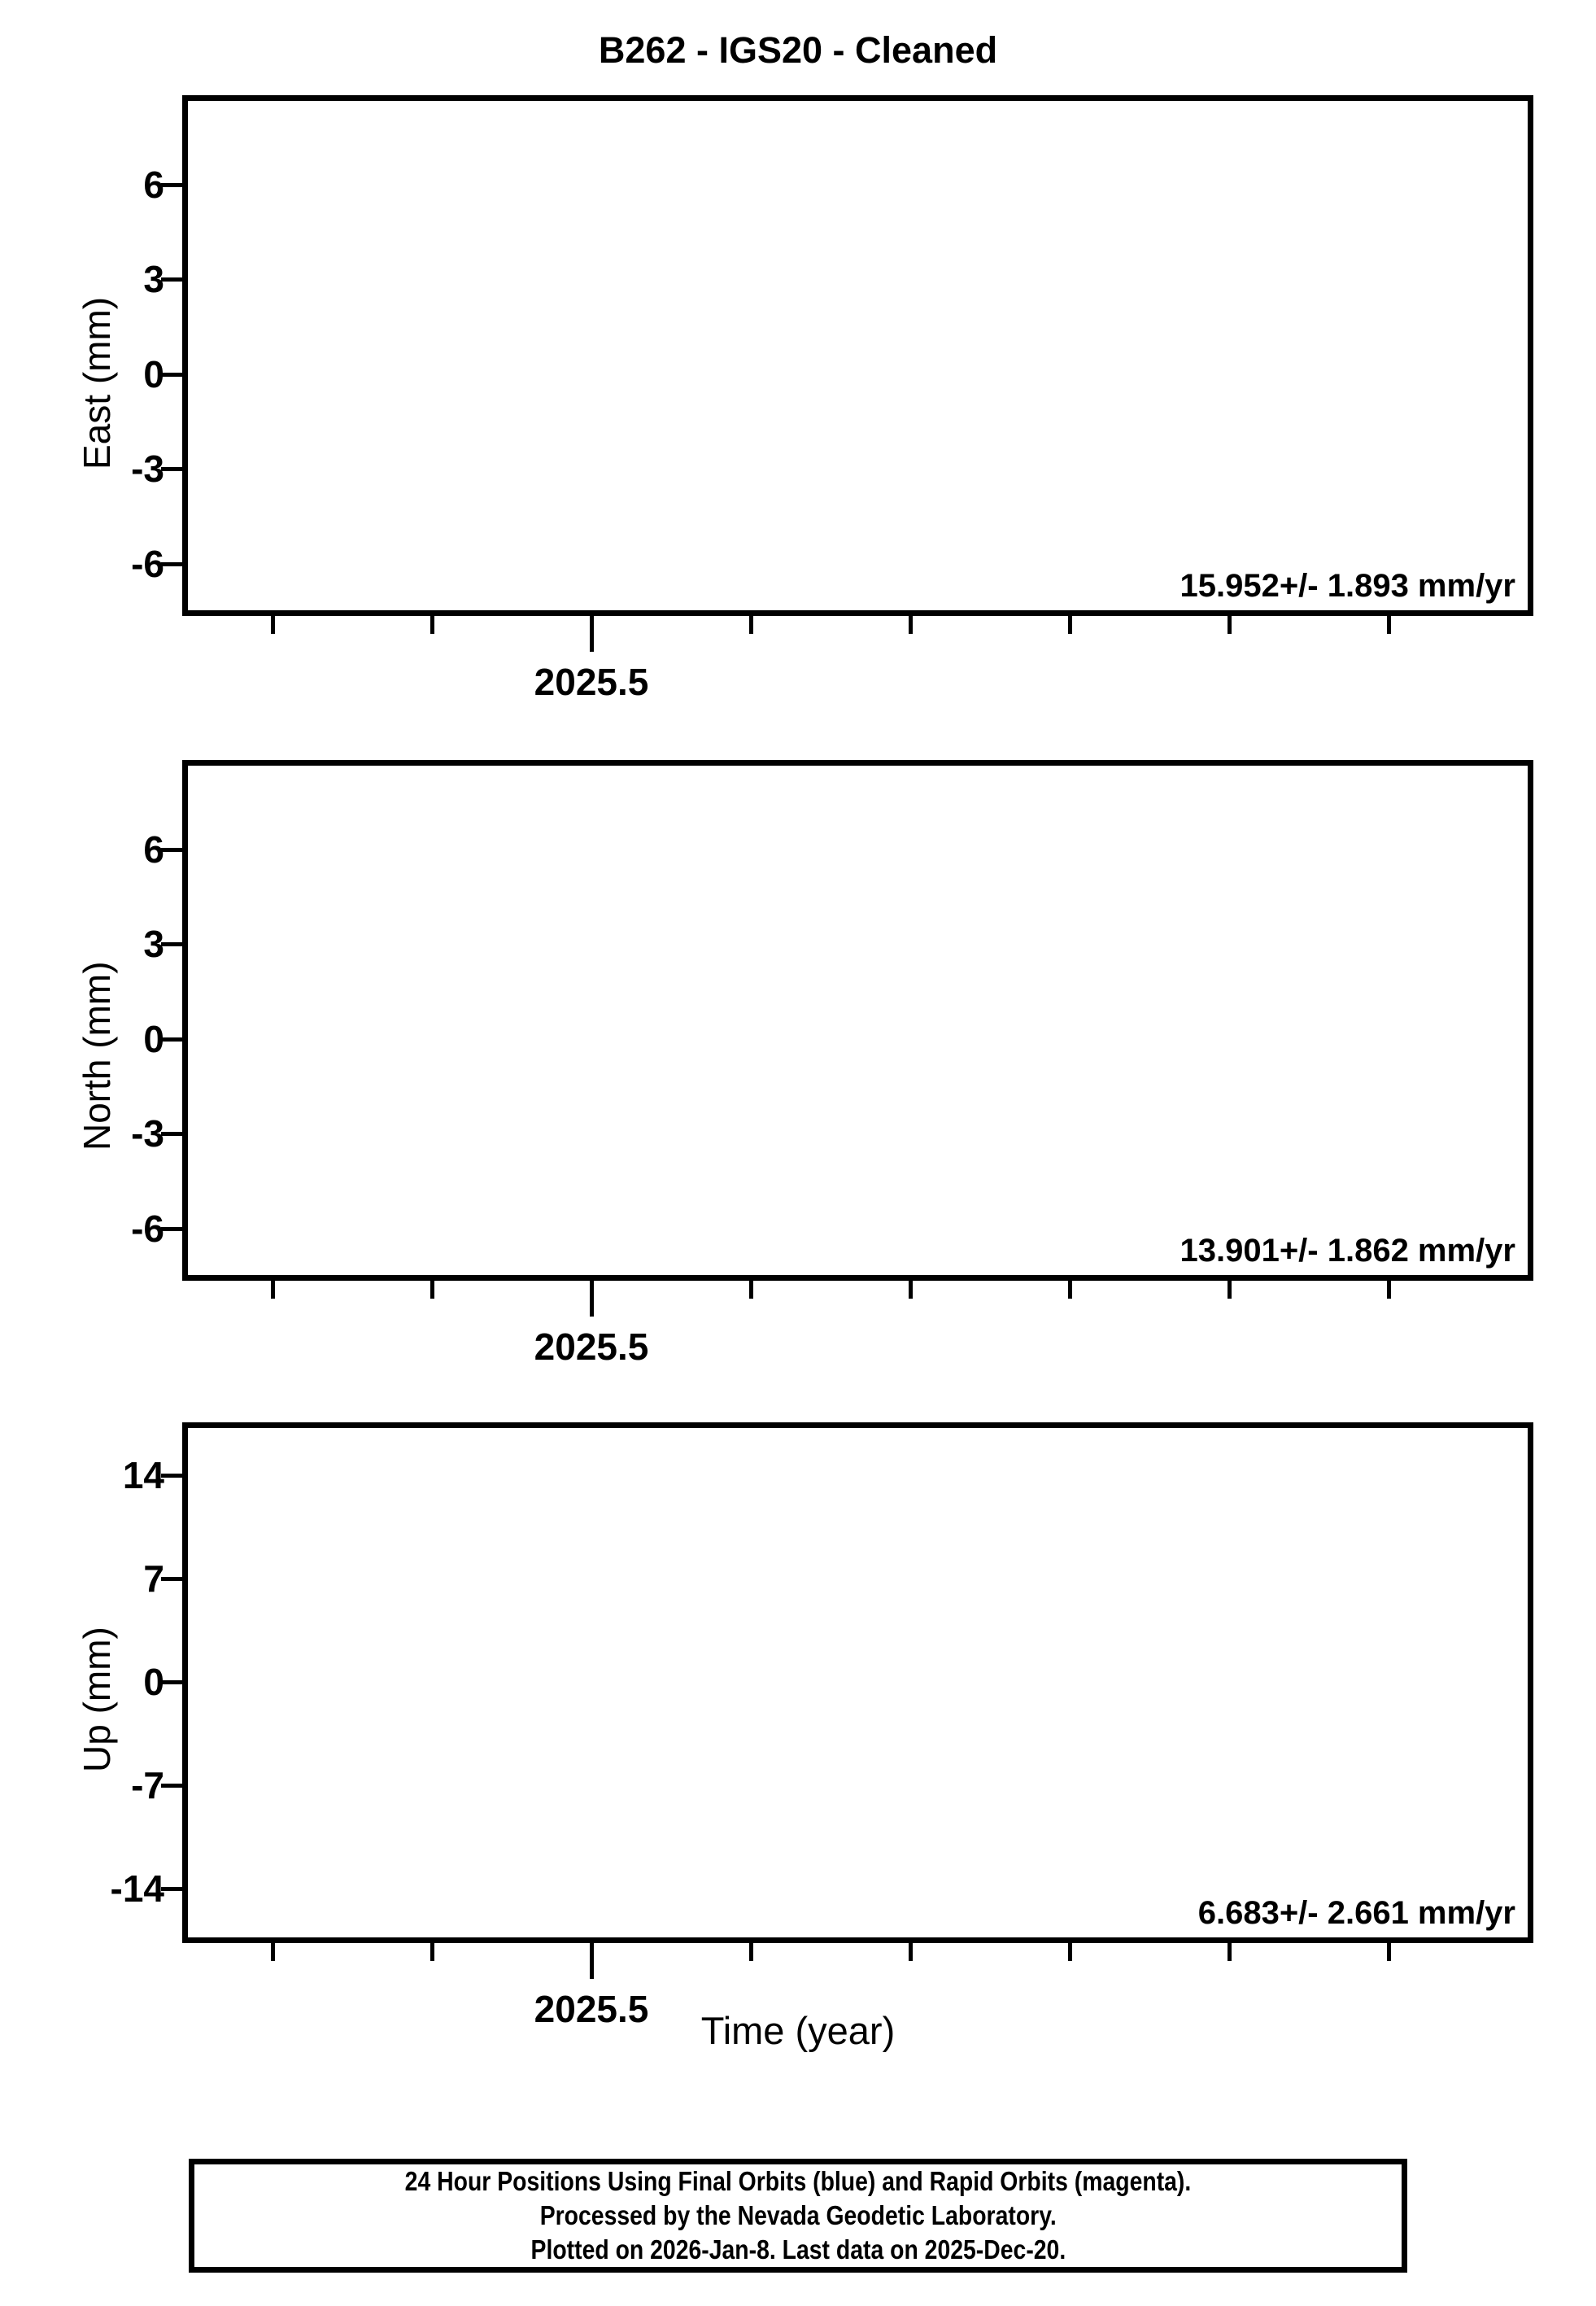  I want to click on rate-annotation-east: 15.952+/- 1.893 mm/yr, so click(1347, 586).